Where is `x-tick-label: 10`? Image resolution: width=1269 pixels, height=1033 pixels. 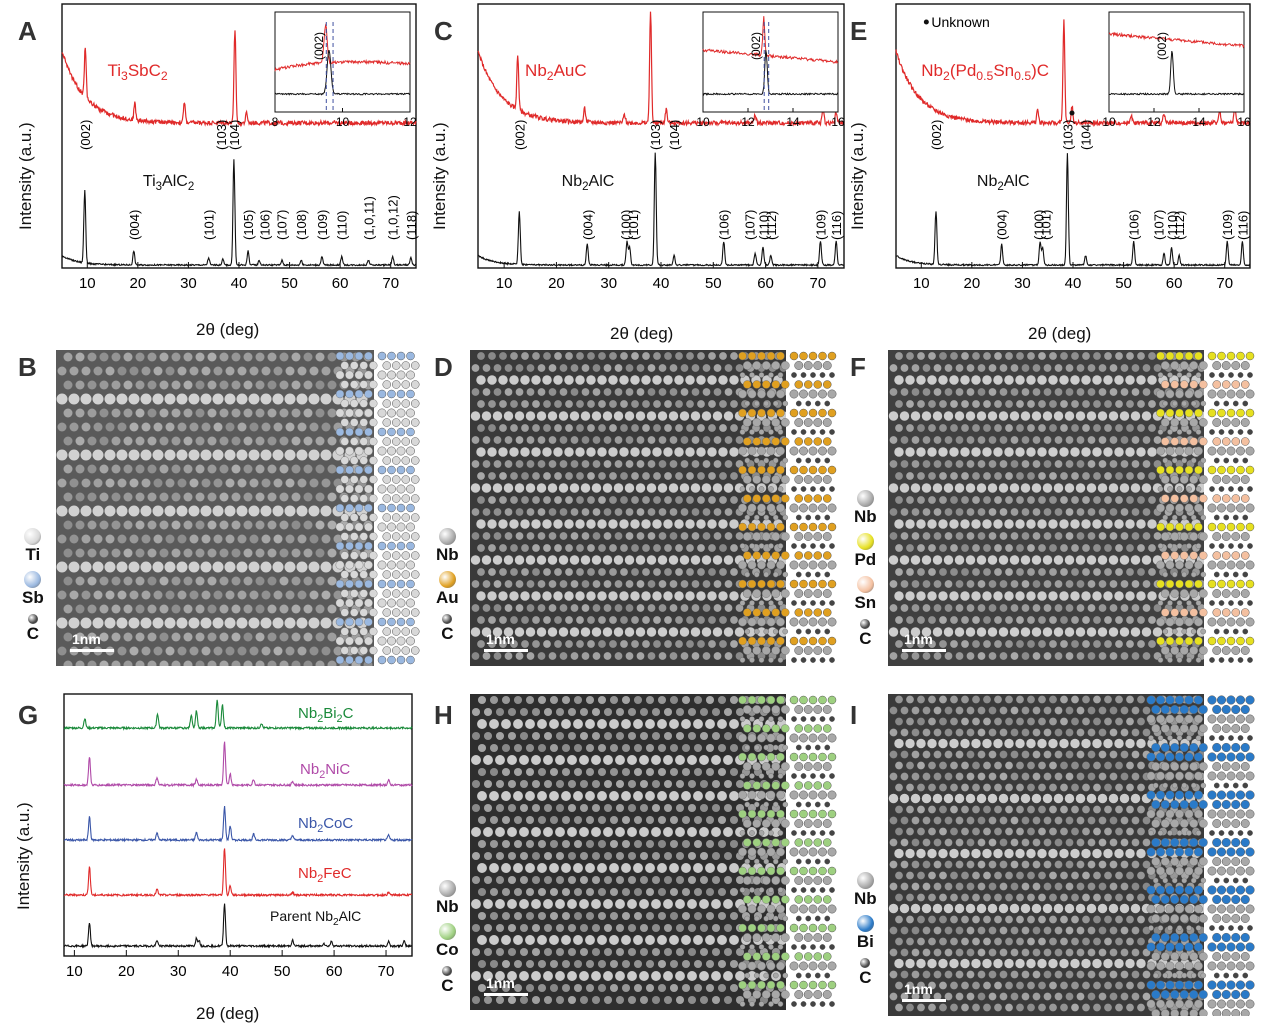
x-tick-label: 10 is located at coordinates (74, 970).